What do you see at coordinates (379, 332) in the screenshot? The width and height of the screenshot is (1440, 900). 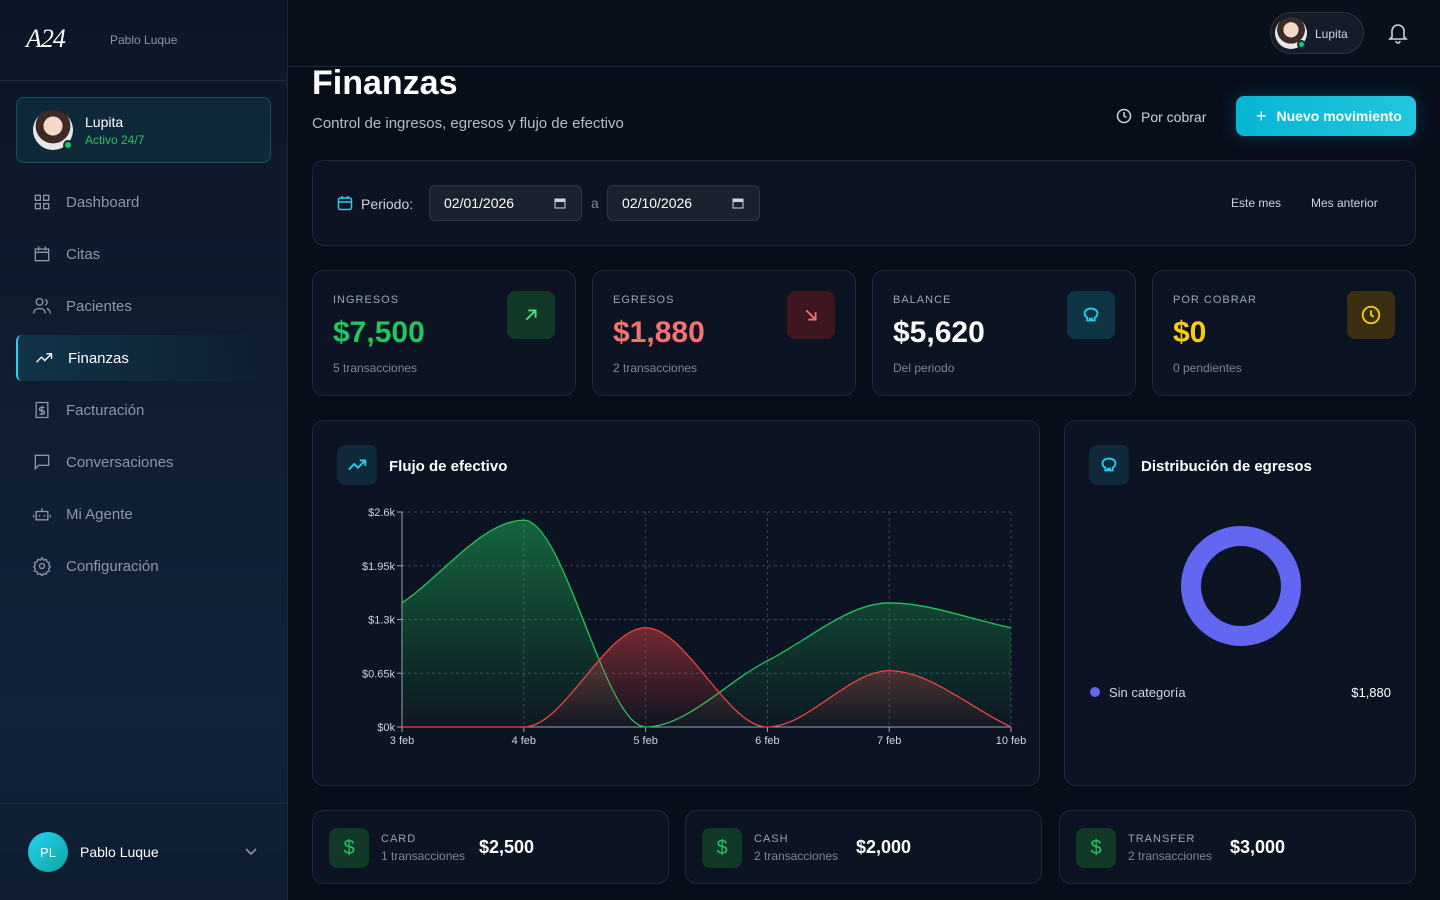 I see `stat-value: $7,500` at bounding box center [379, 332].